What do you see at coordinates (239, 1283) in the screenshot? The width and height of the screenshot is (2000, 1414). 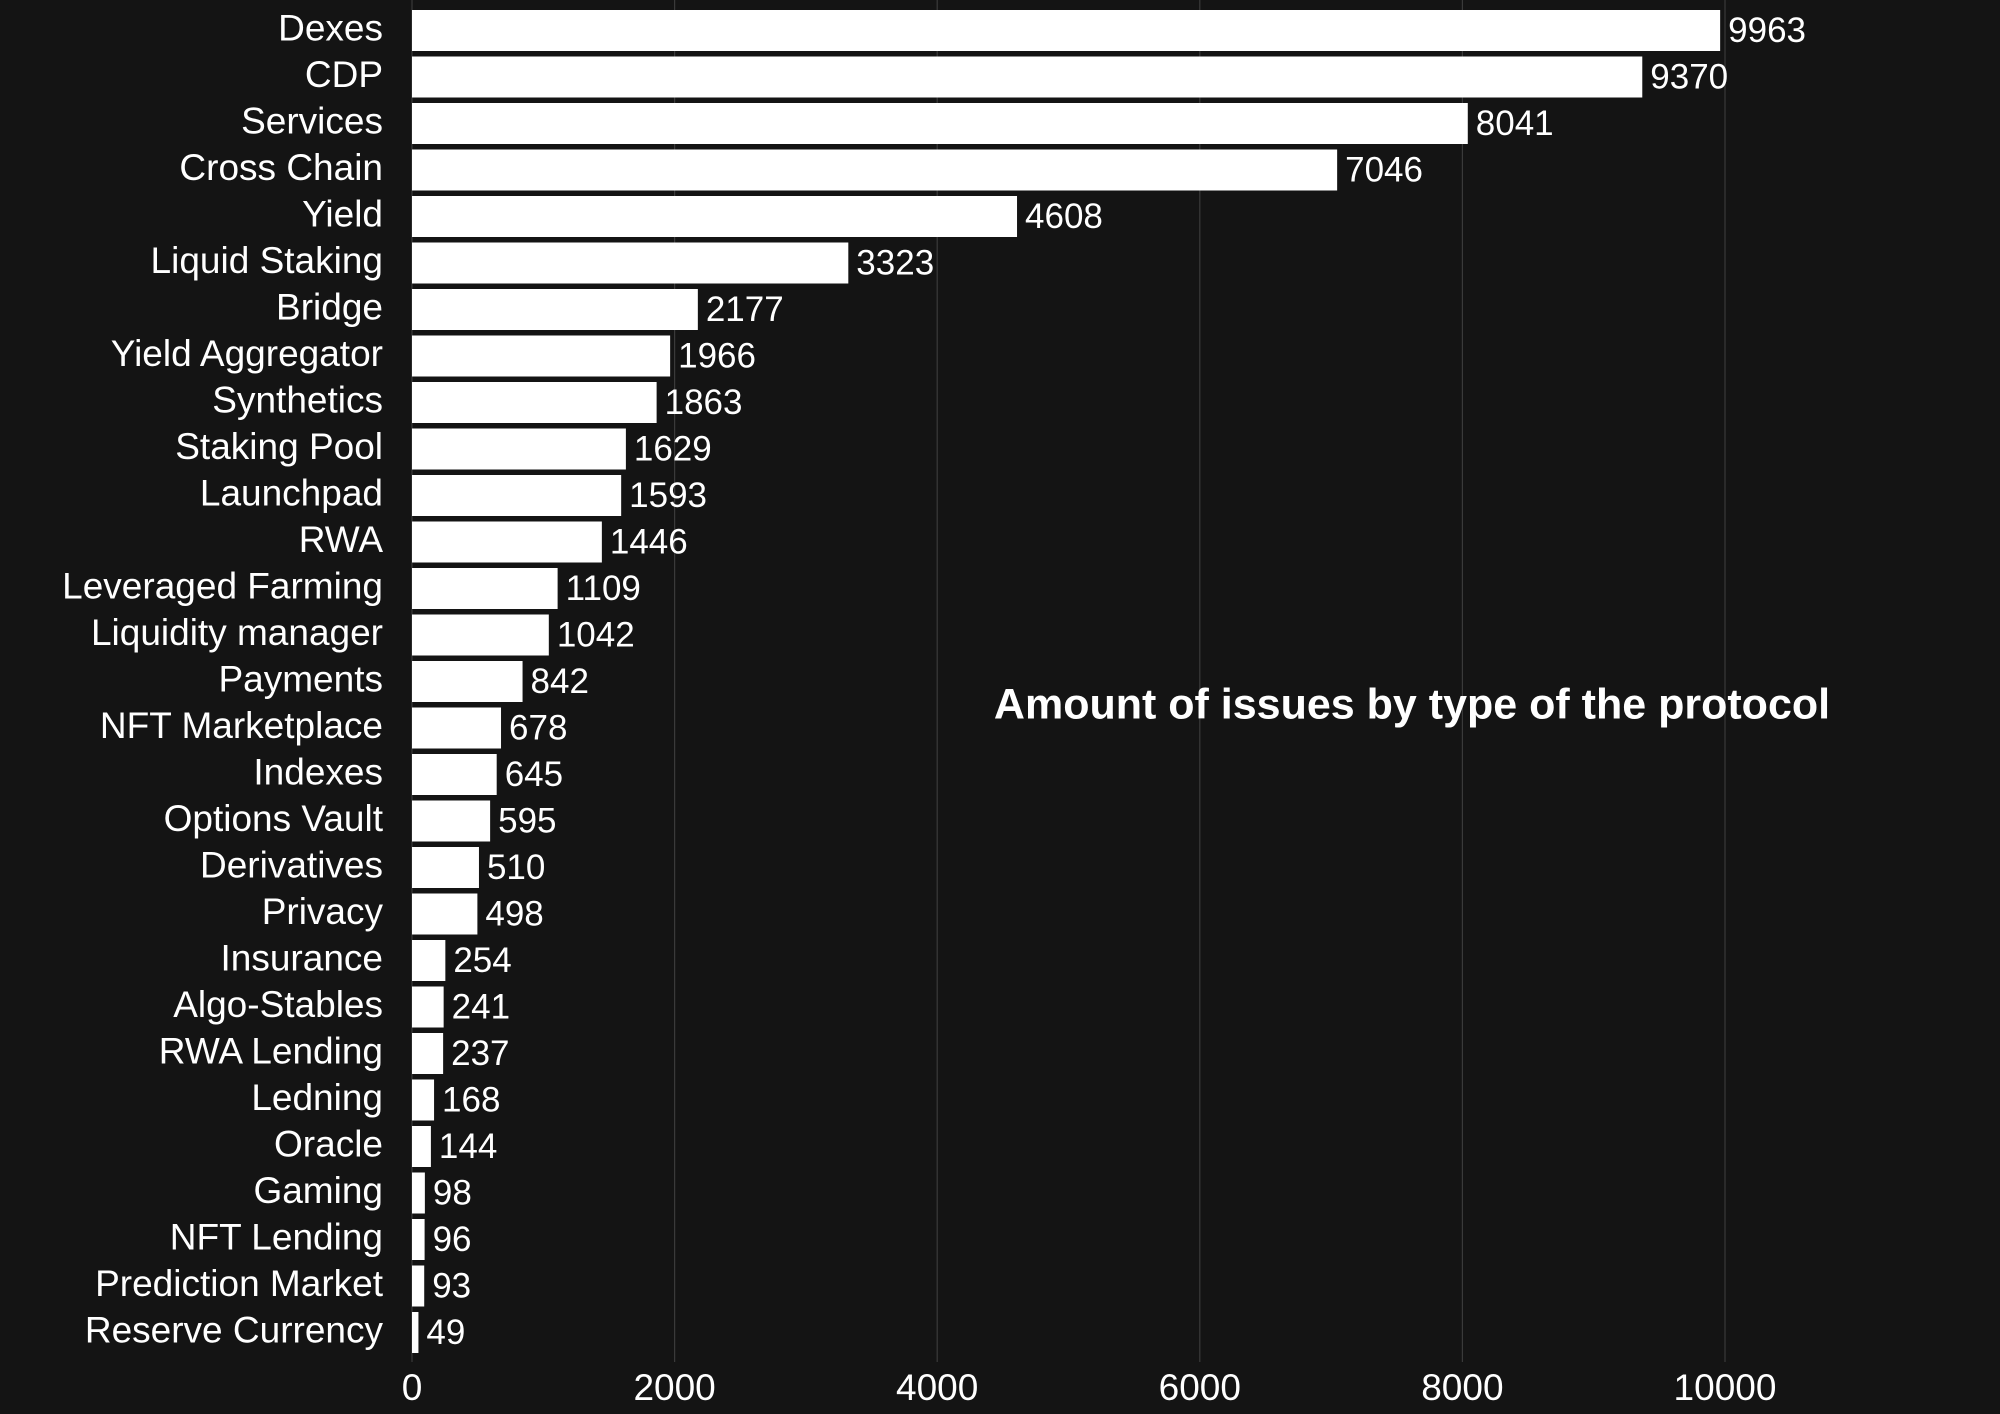 I see `category-label: Prediction Market` at bounding box center [239, 1283].